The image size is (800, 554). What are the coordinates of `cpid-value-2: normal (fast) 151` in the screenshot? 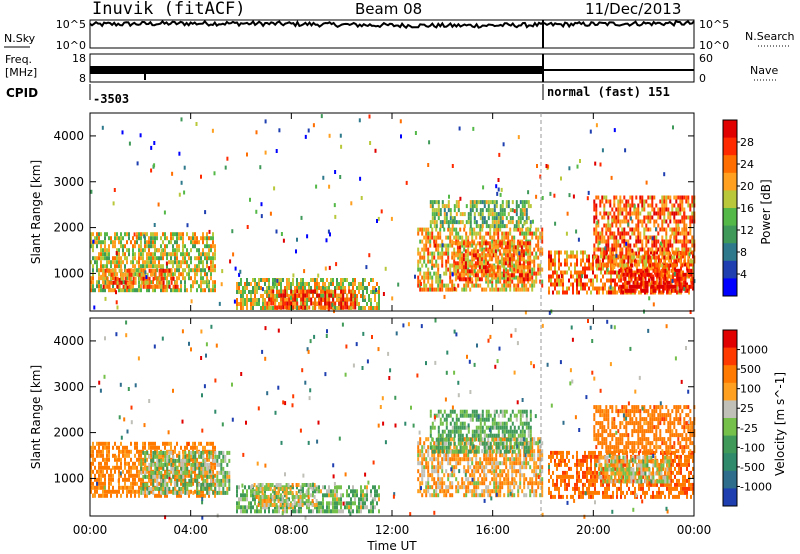 It's located at (608, 92).